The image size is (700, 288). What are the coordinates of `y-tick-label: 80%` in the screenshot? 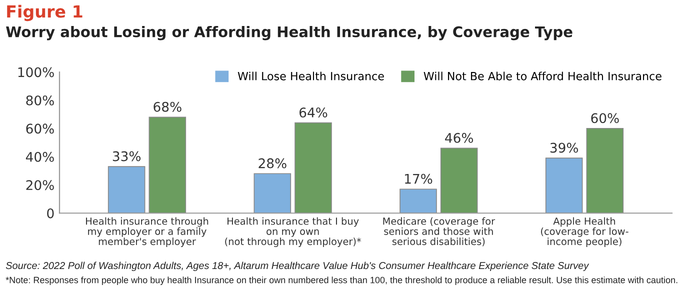 It's located at (40, 100).